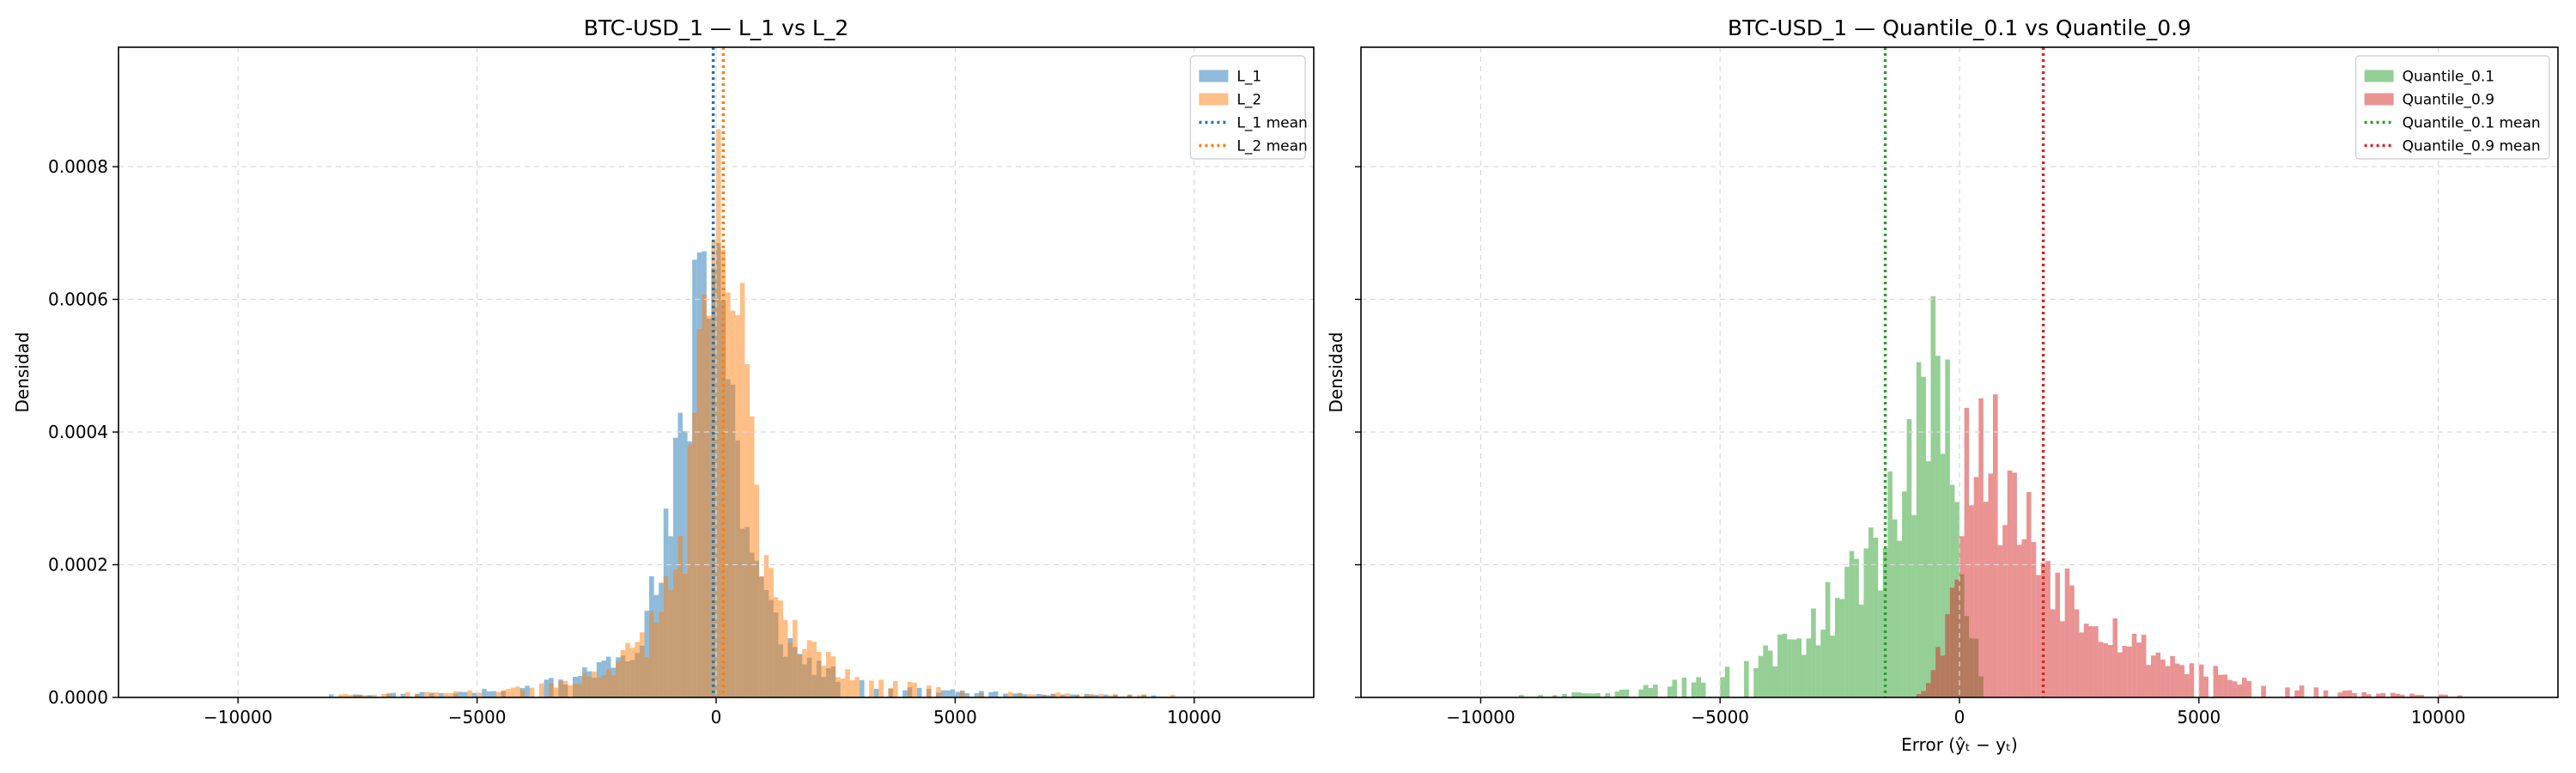 The height and width of the screenshot is (773, 2576). What do you see at coordinates (2449, 77) in the screenshot?
I see `legend-label: Quantile_0.1` at bounding box center [2449, 77].